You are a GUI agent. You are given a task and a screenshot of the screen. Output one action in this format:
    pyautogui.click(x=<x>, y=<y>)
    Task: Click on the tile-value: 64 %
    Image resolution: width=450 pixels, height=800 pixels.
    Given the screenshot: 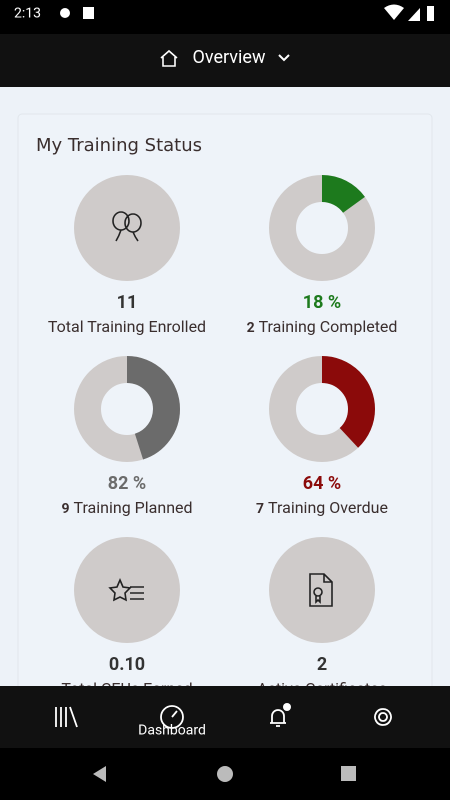 What is the action you would take?
    pyautogui.click(x=322, y=483)
    